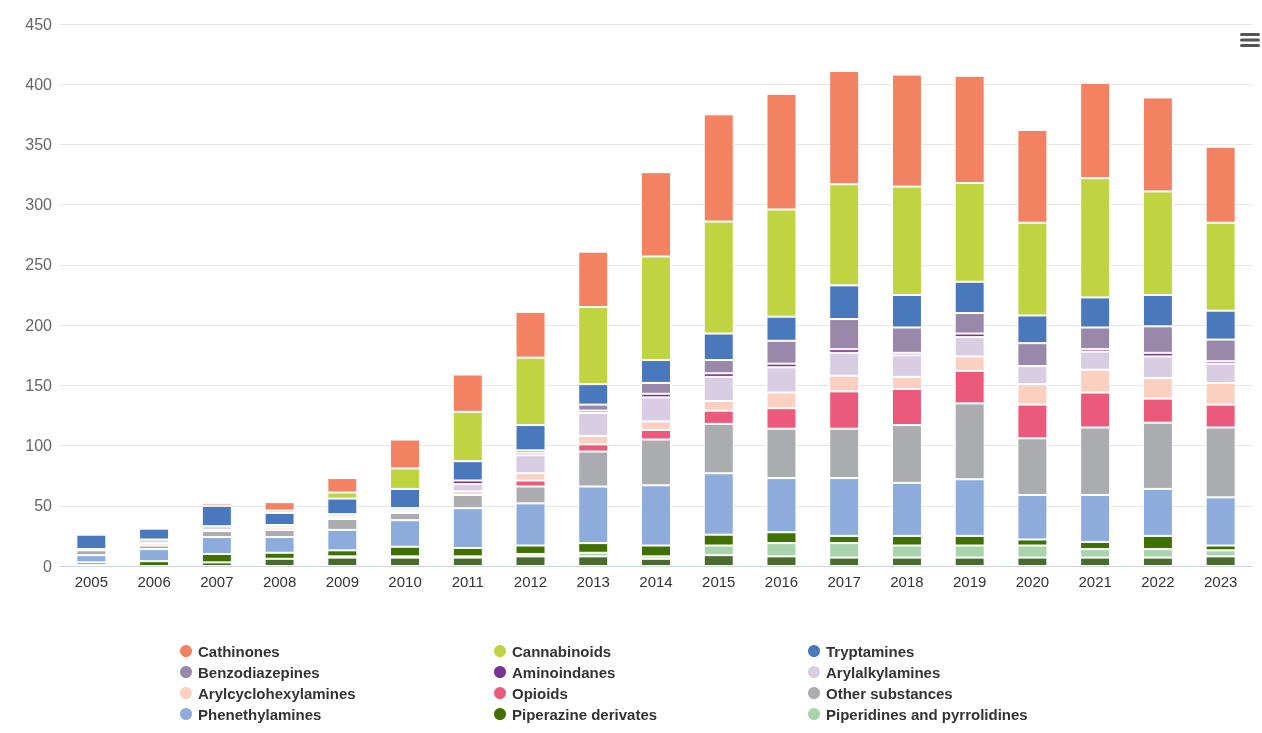  I want to click on y-tick-label: 350, so click(39, 144).